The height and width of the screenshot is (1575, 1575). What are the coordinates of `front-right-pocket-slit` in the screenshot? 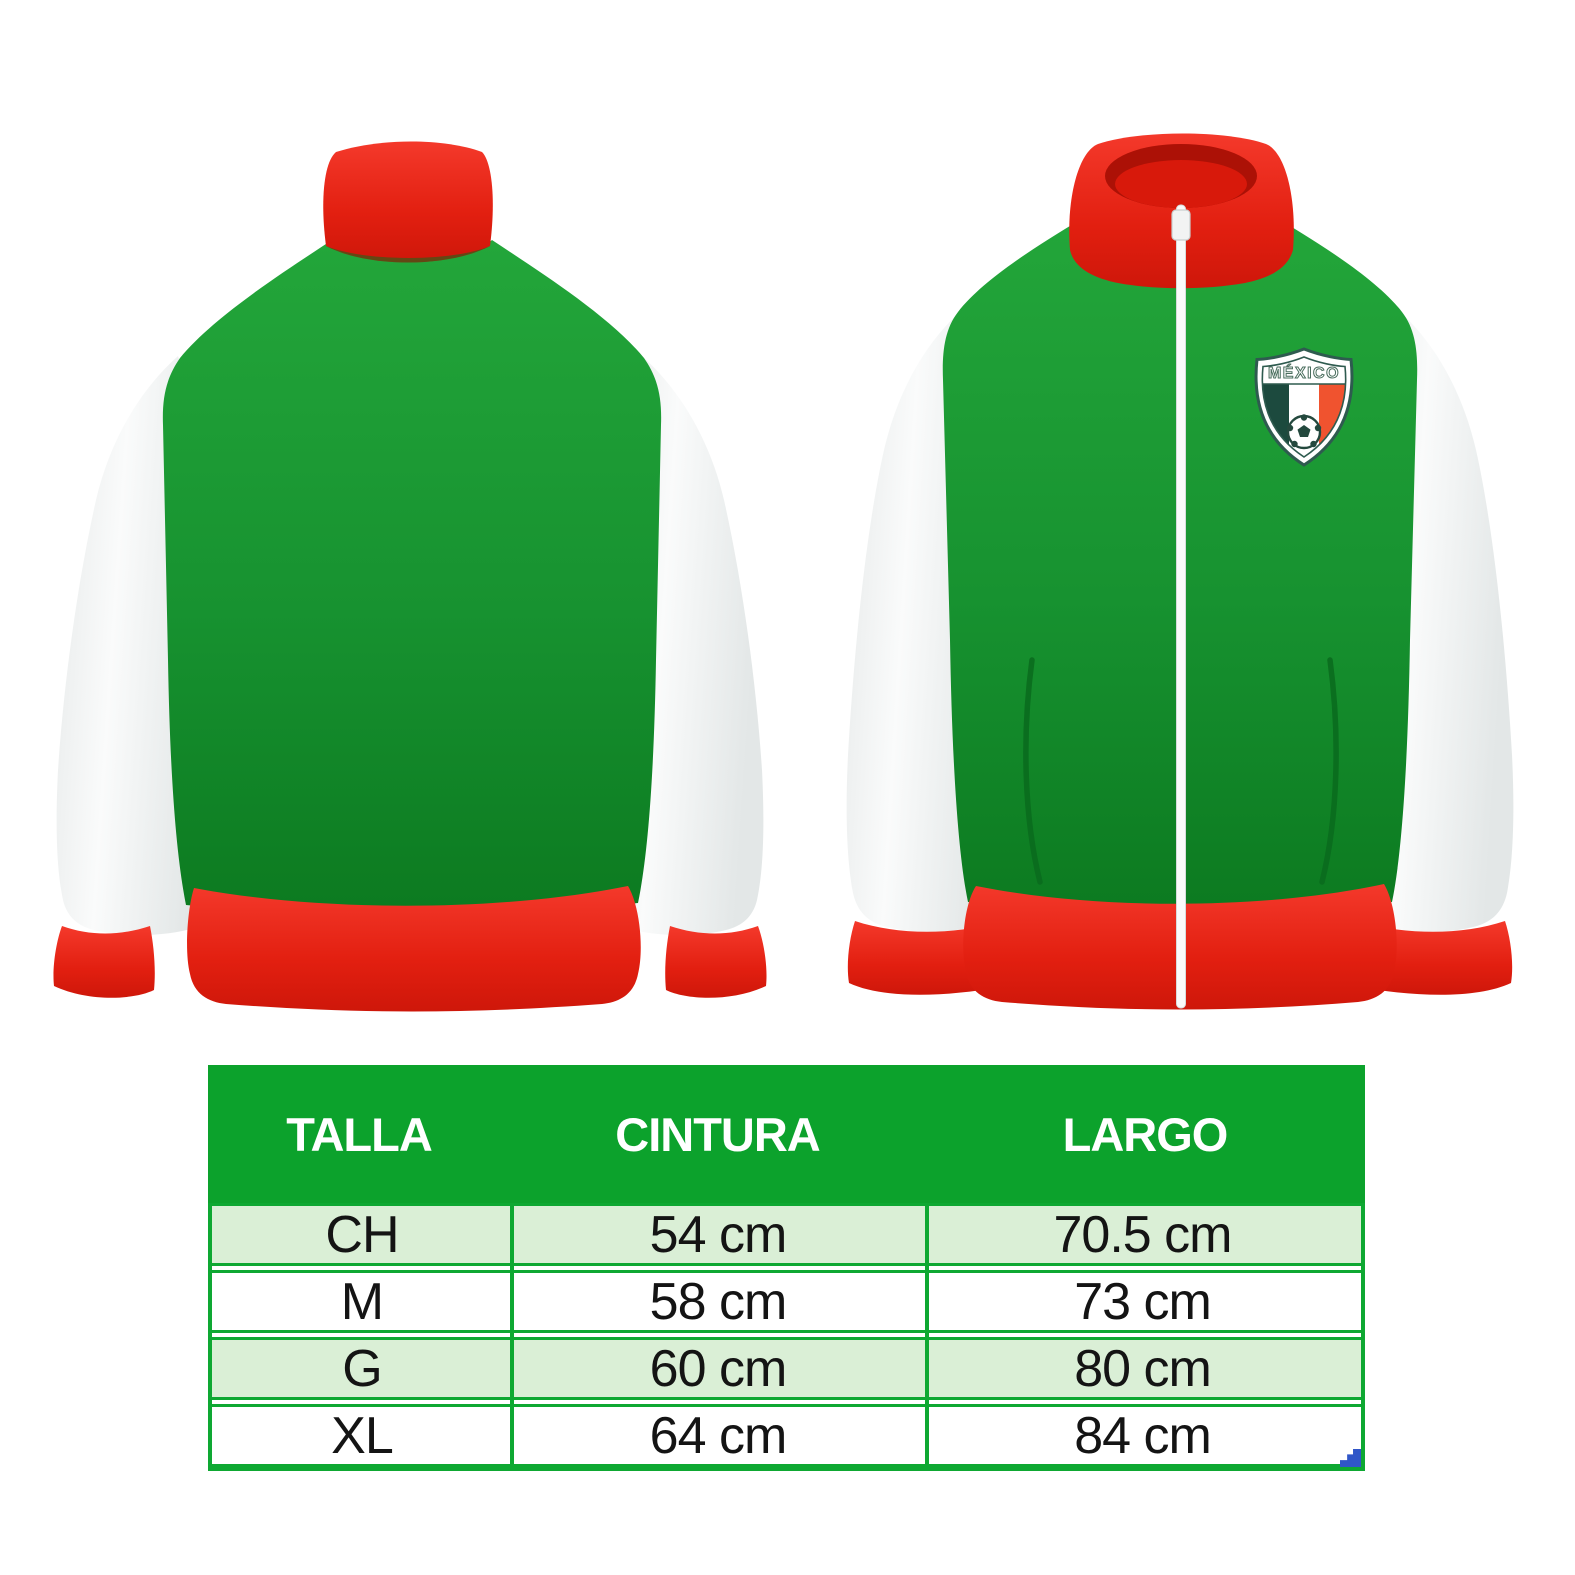 It's located at (1329, 771).